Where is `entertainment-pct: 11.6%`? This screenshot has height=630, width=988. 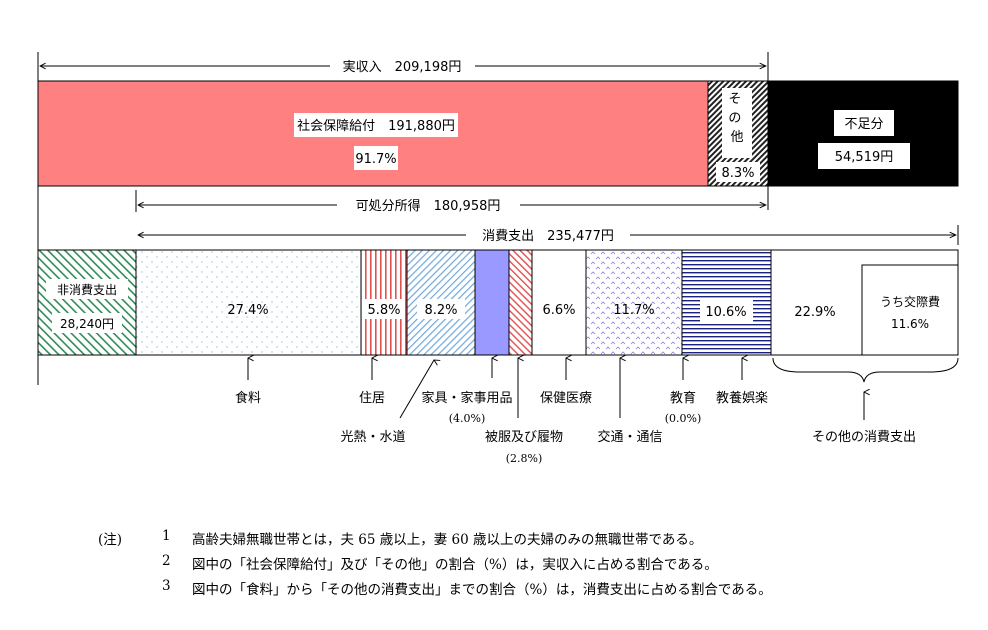 entertainment-pct: 11.6% is located at coordinates (910, 324).